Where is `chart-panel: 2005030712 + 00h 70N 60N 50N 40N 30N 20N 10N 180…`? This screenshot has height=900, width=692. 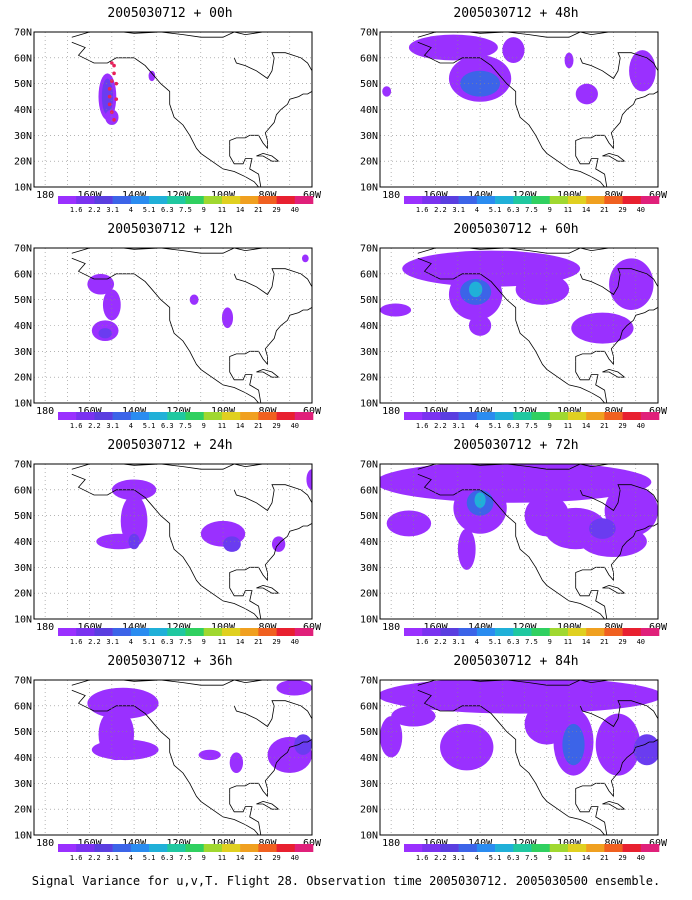
chart-panel: 2005030712 + 00h 70N 60N 50N 40N 30N 20N 10N 180… is located at coordinates (170, 111).